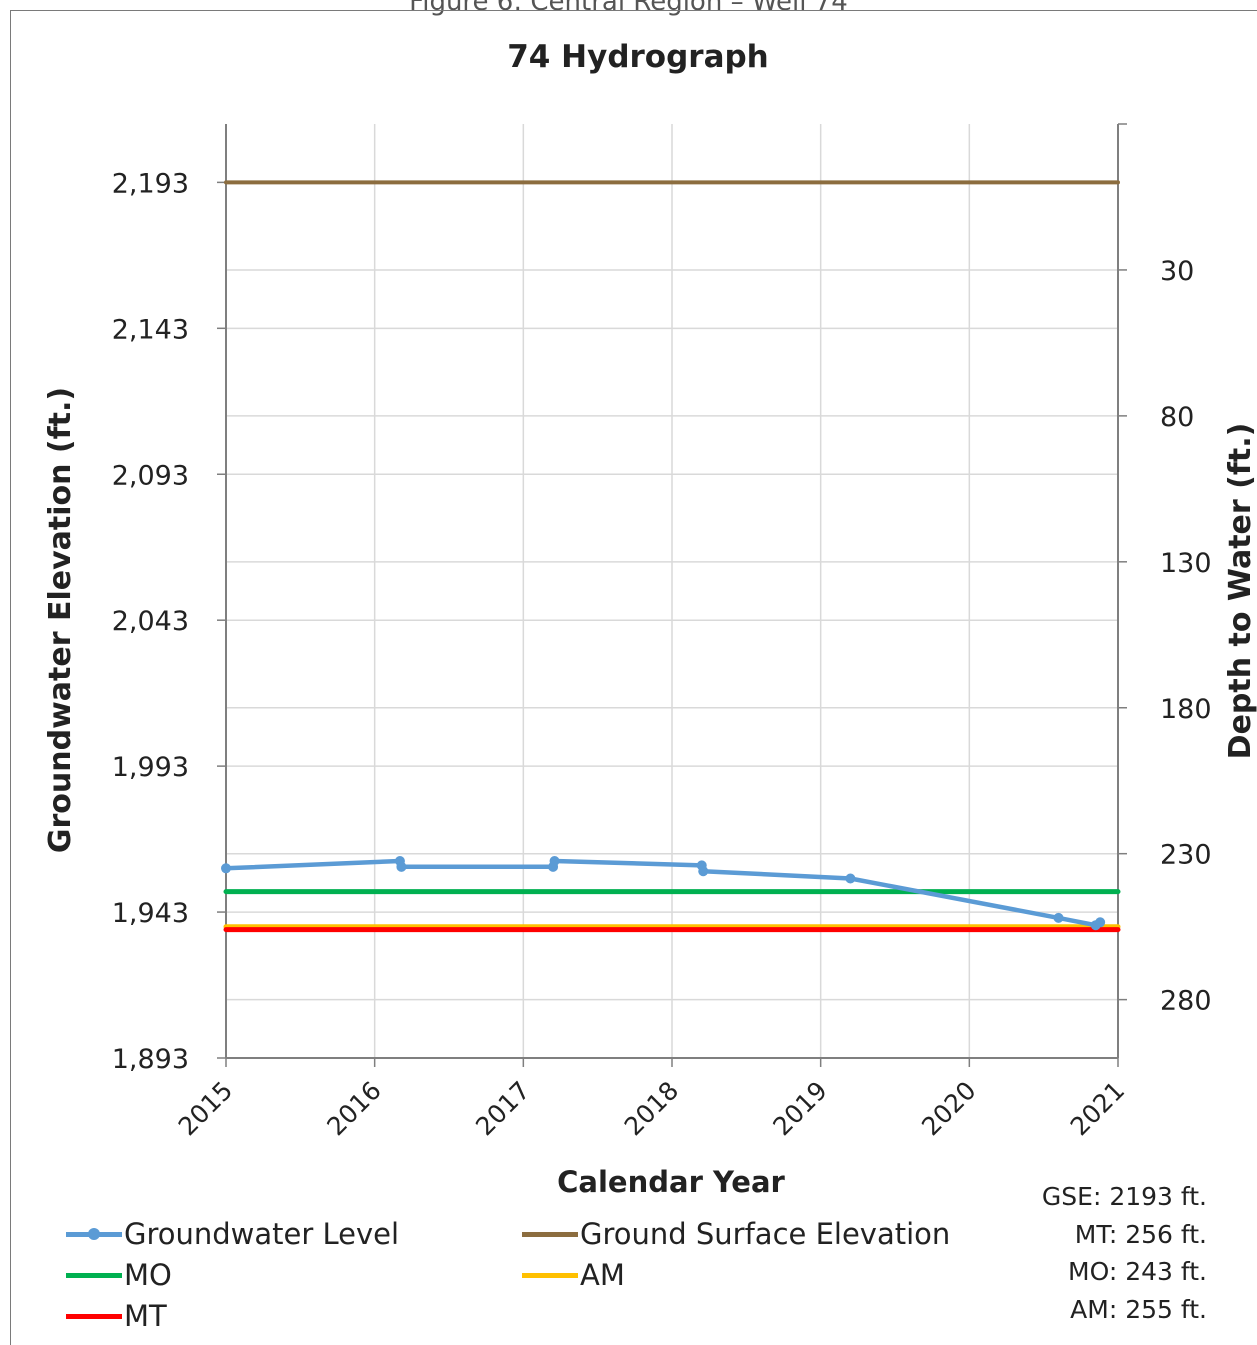 The image size is (1257, 1345). I want to click on stat-gse: GSE: 2193 ft., so click(1124, 1196).